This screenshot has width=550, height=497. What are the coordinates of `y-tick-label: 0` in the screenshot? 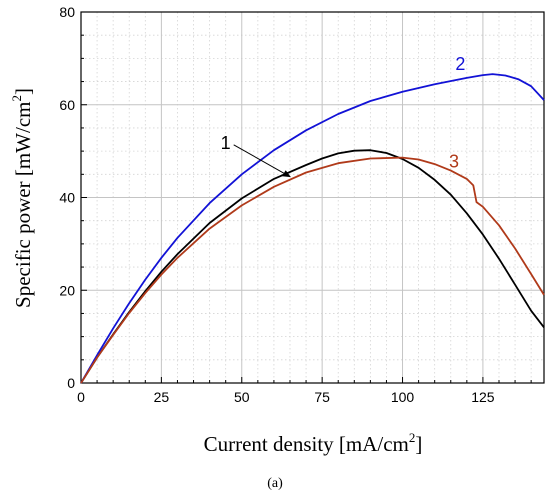 It's located at (71, 383).